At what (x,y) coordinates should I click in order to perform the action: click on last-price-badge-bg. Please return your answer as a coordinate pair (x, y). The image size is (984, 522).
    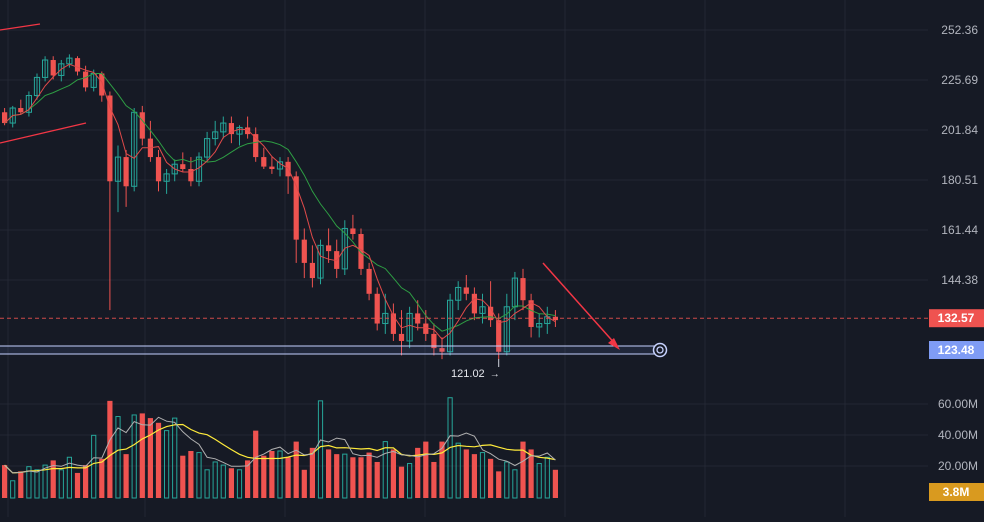
    Looking at the image, I should click on (956, 318).